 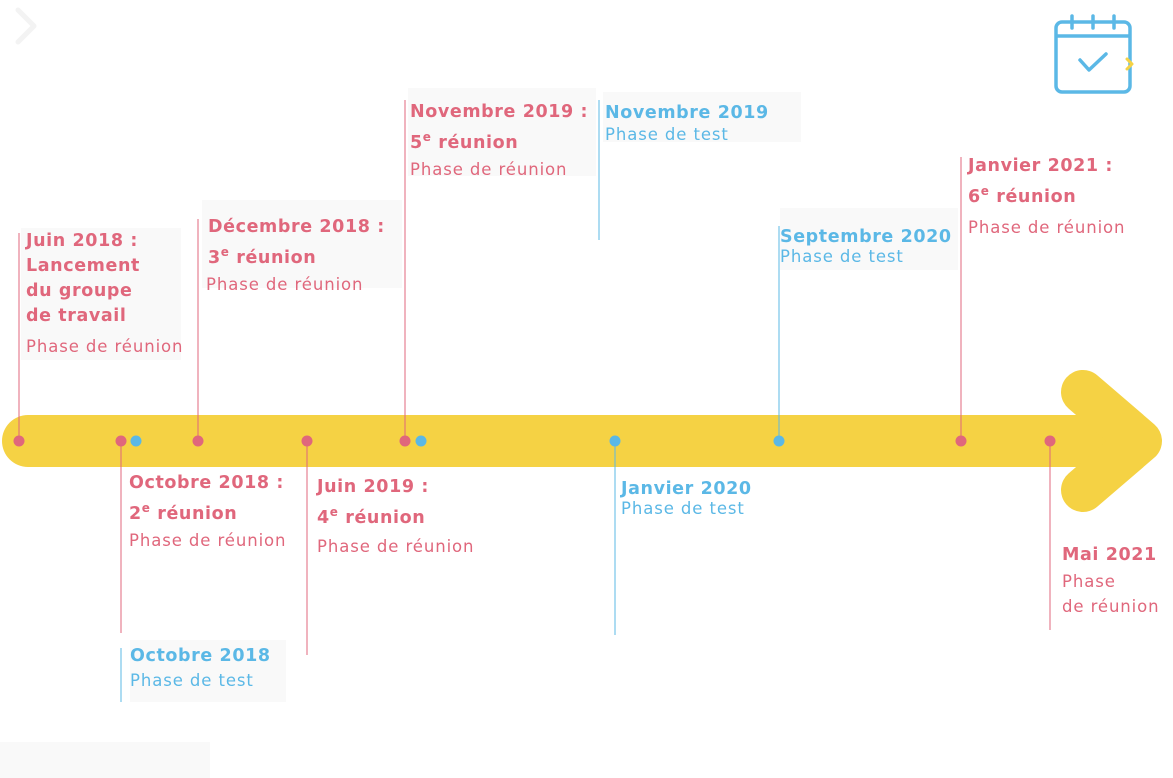 What do you see at coordinates (687, 124) in the screenshot?
I see `event-nov2019-test: Novembre 2019 Phase de test` at bounding box center [687, 124].